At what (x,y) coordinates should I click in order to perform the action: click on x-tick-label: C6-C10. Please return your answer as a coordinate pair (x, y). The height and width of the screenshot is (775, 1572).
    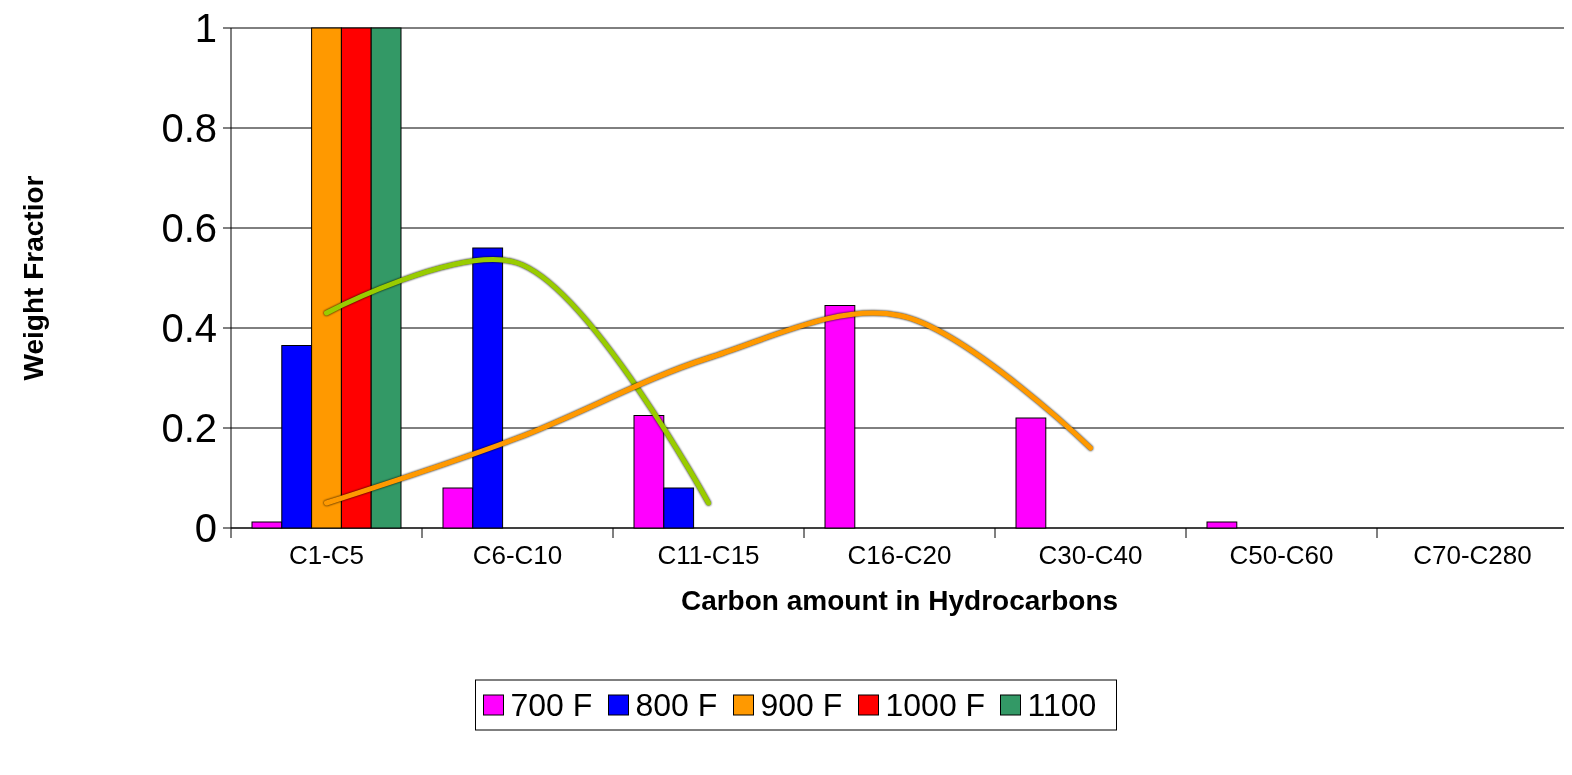
    Looking at the image, I should click on (517, 555).